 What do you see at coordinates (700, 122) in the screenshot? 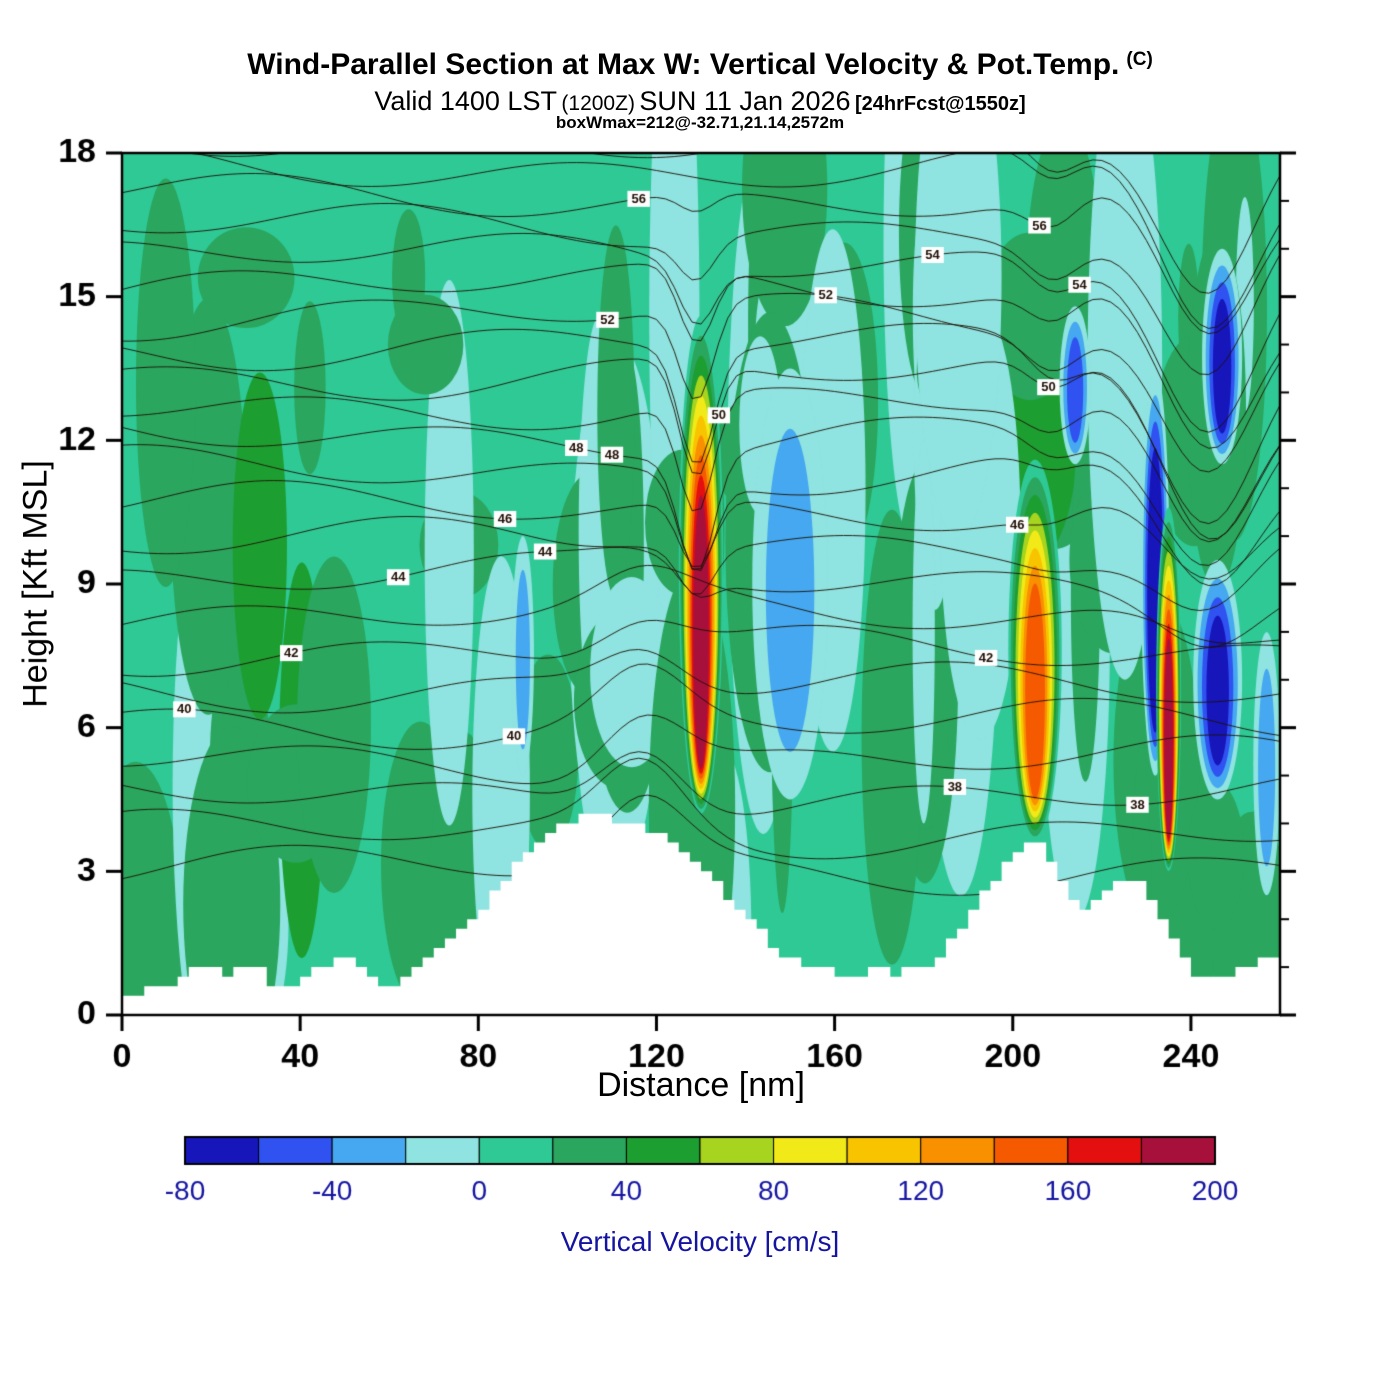
I see `wmax-annotation: boxWmax=212@-32.71,21.14,2572m` at bounding box center [700, 122].